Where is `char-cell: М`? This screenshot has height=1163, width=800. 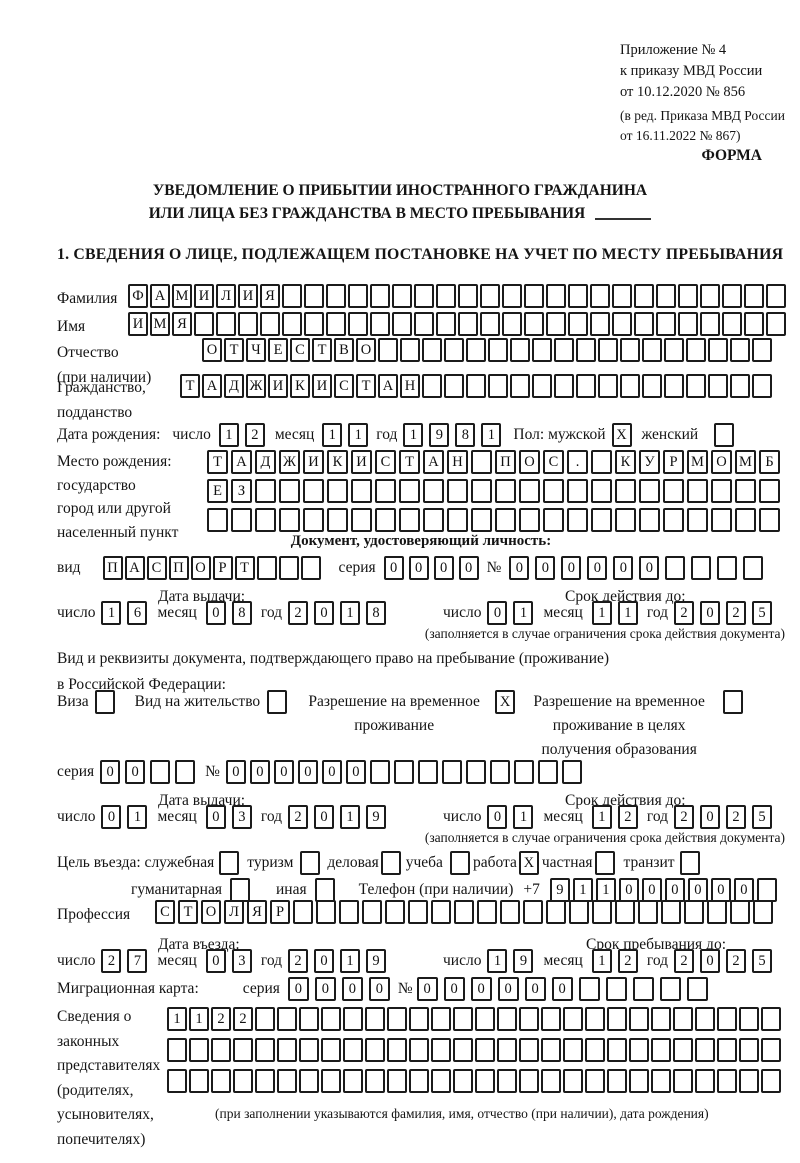
char-cell: М is located at coordinates (160, 324).